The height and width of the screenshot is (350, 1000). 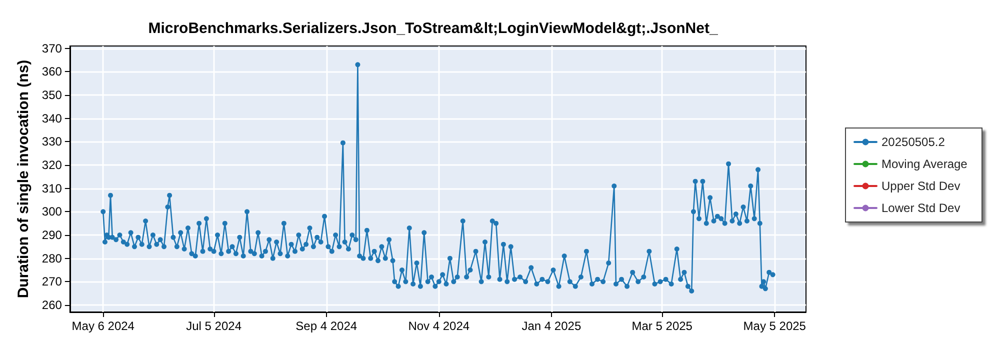 What do you see at coordinates (439, 326) in the screenshot?
I see `x-tick-label: Nov 4 2024` at bounding box center [439, 326].